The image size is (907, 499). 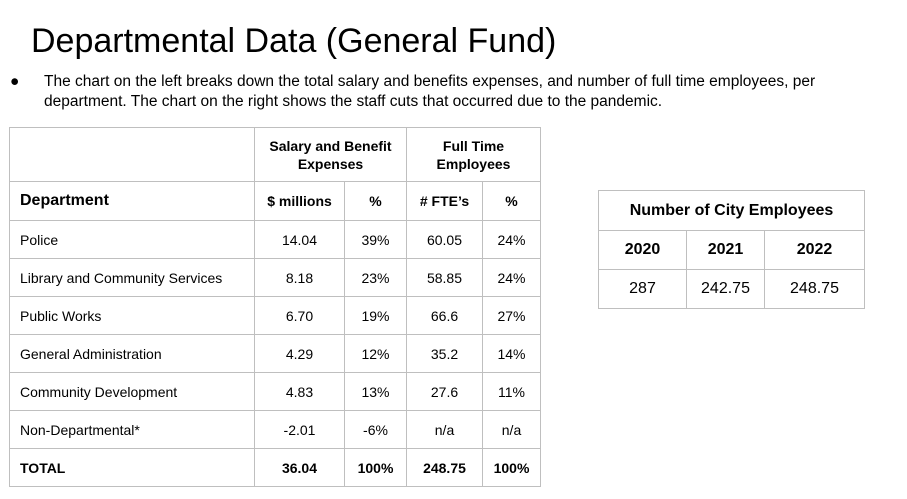 I want to click on fte-group-header: Full Time Employees, so click(x=473, y=154).